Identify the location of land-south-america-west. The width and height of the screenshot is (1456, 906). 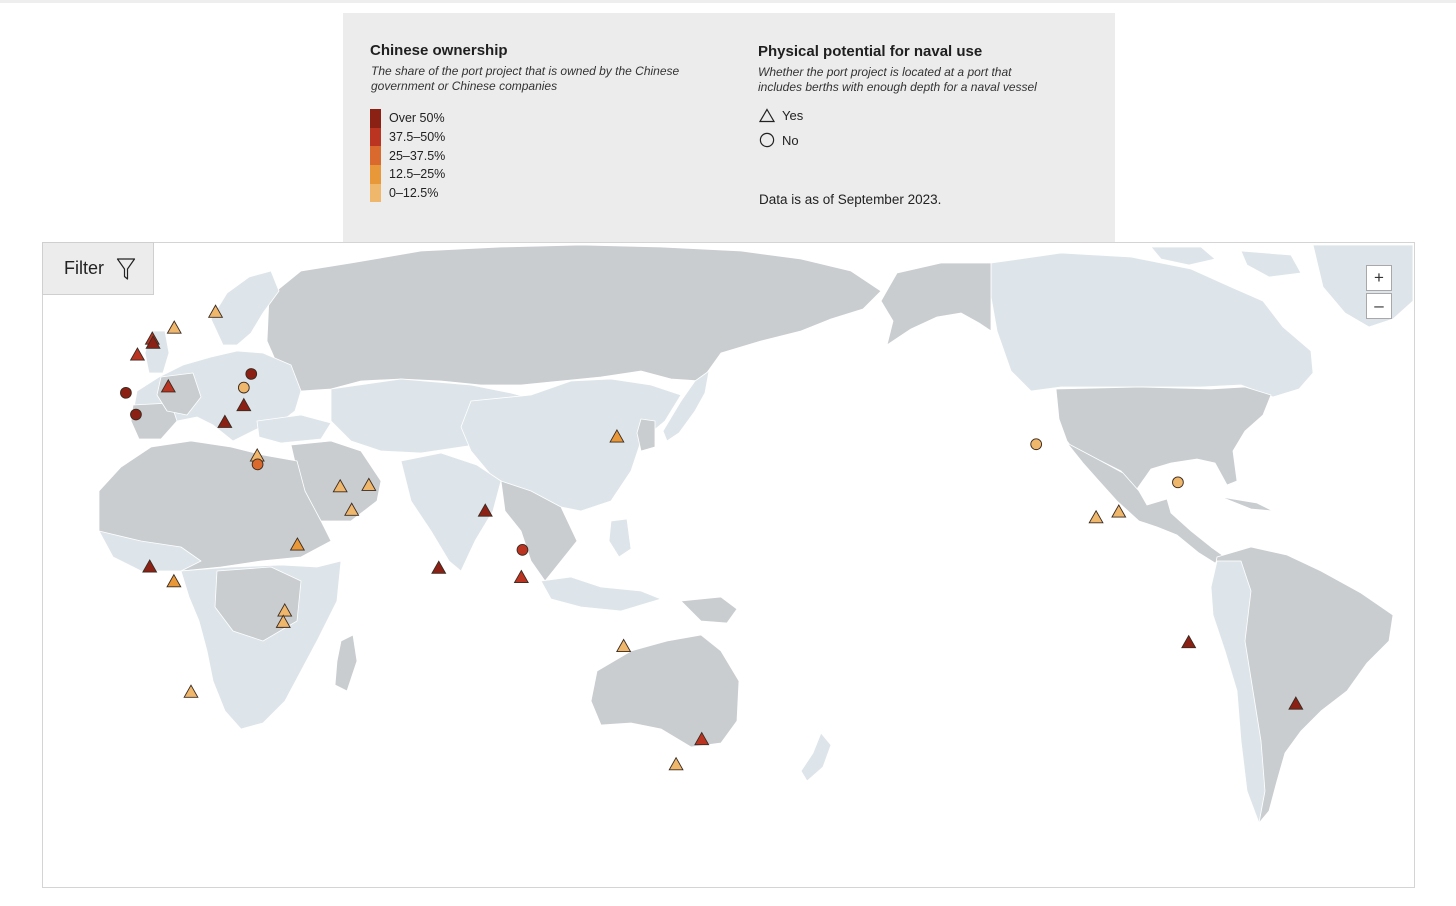
(1238, 692).